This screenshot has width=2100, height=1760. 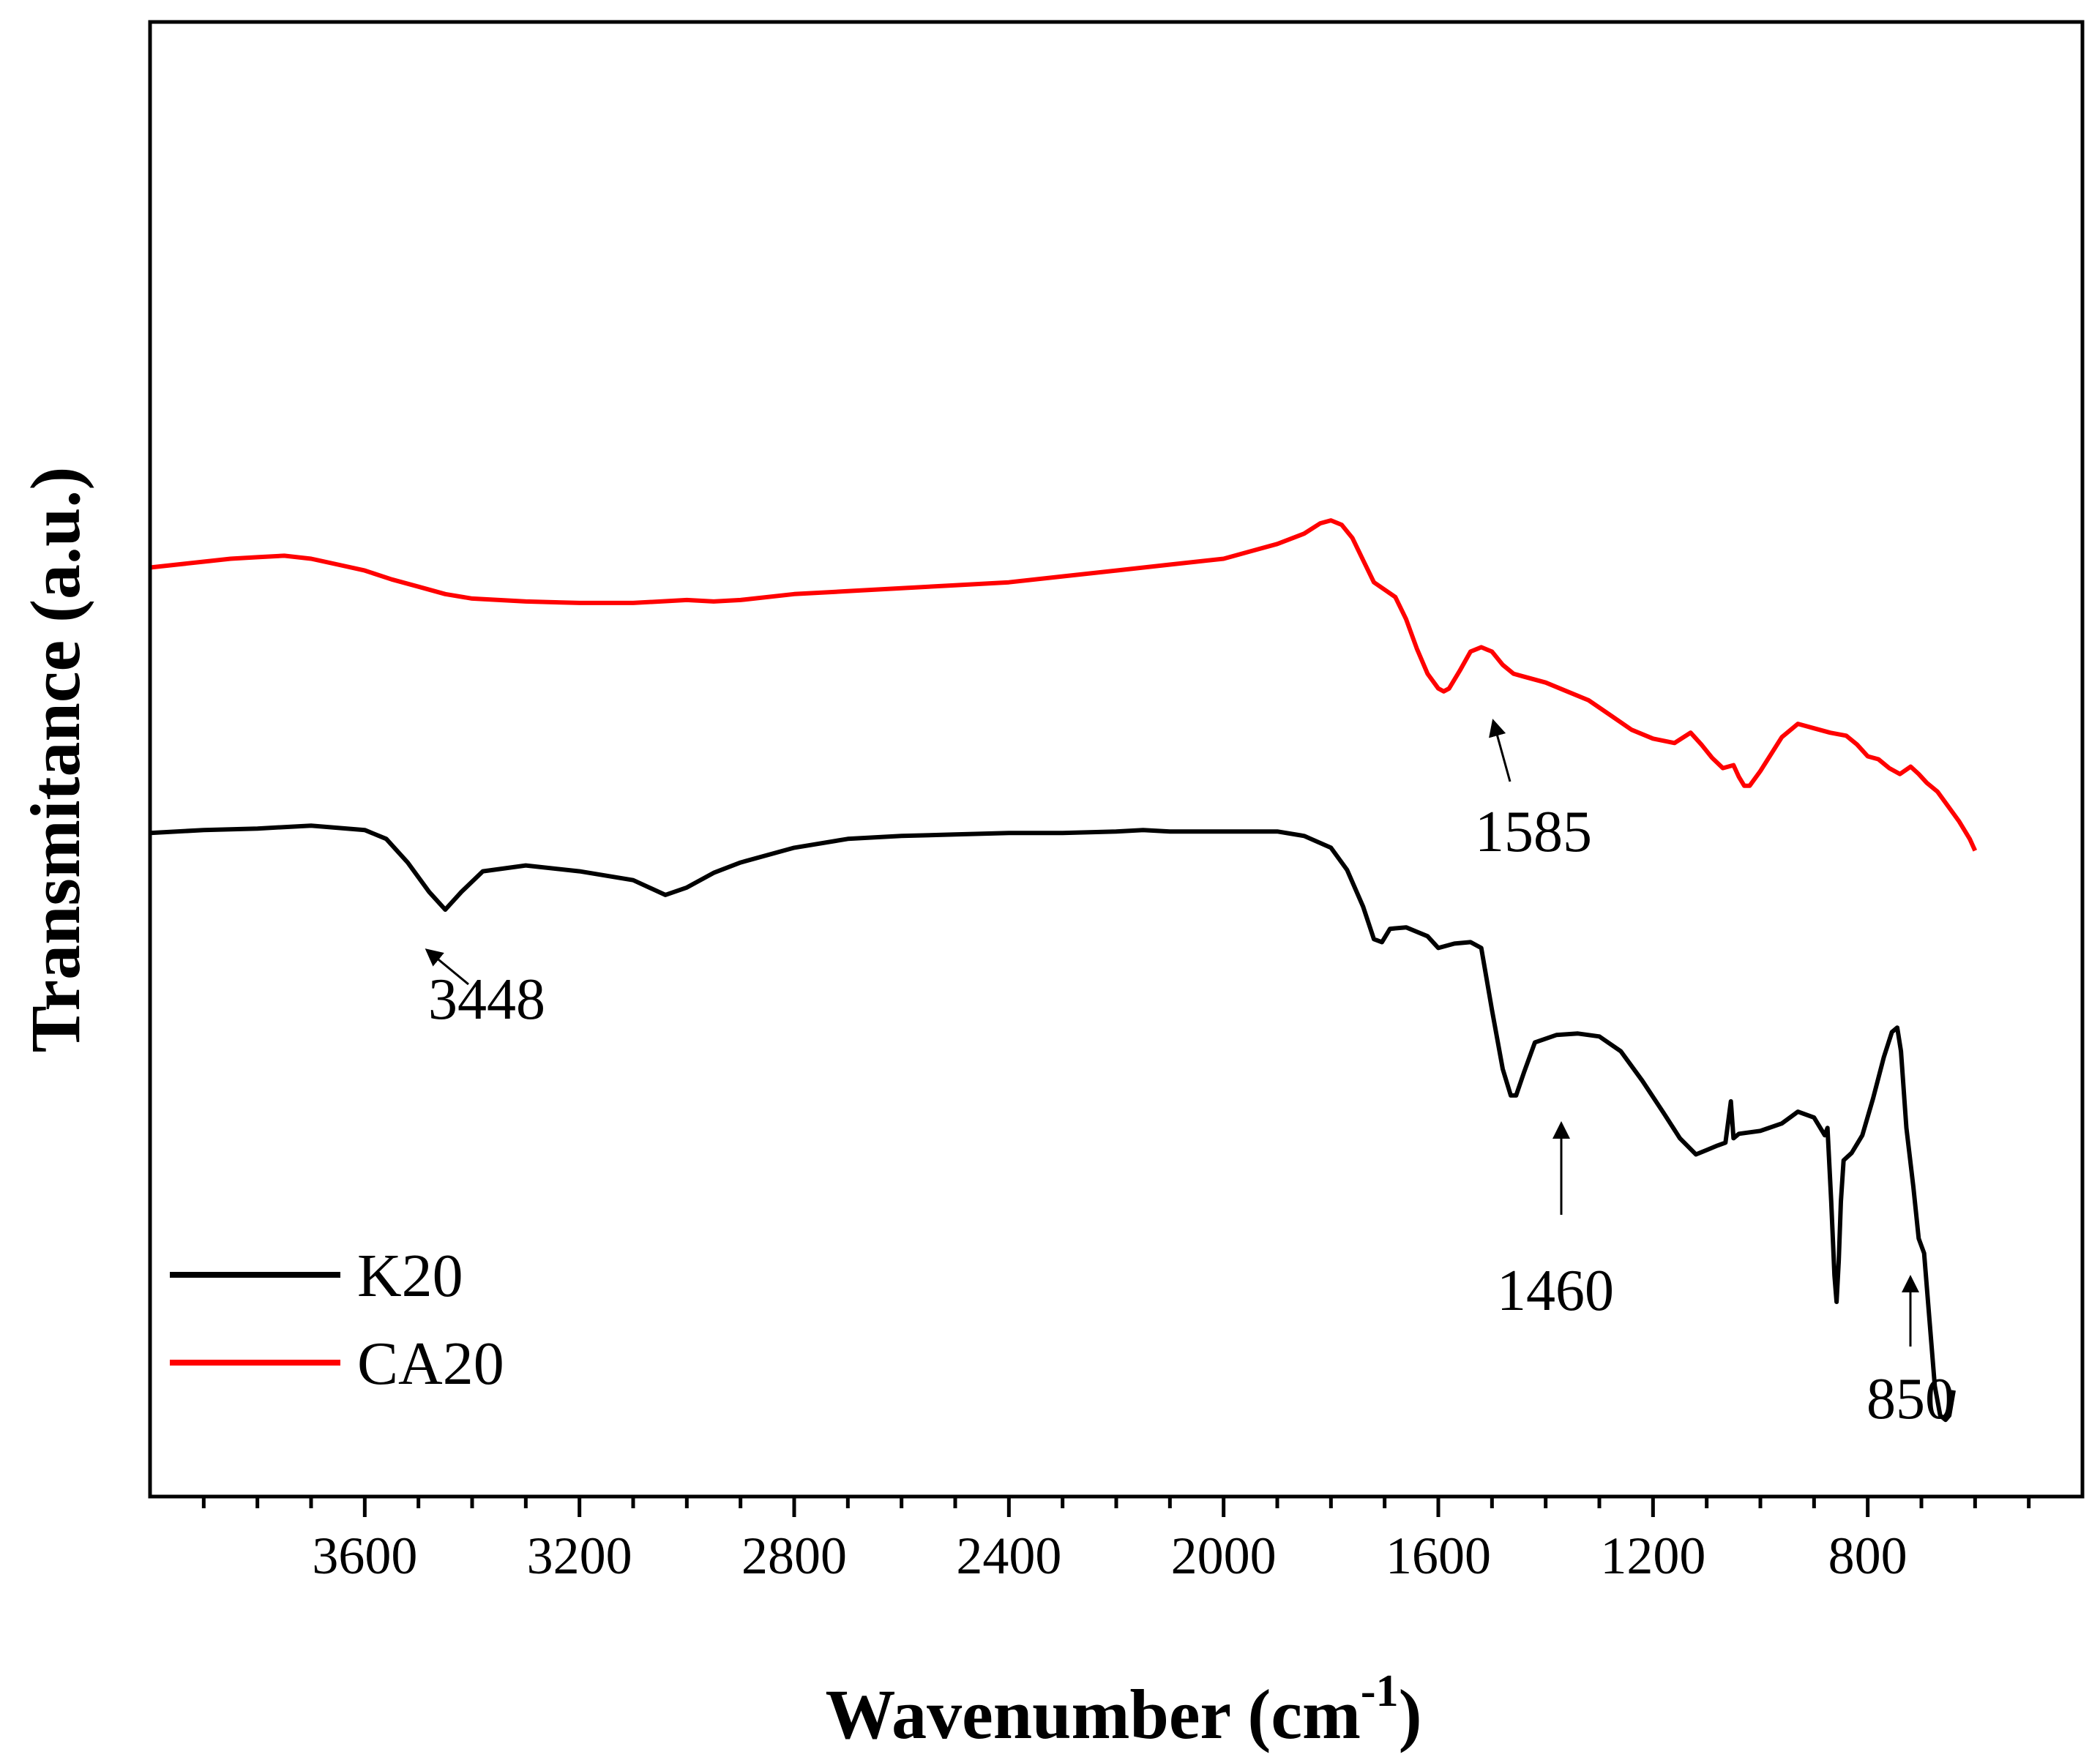 What do you see at coordinates (1555, 1291) in the screenshot?
I see `peak-label-1460: 1460` at bounding box center [1555, 1291].